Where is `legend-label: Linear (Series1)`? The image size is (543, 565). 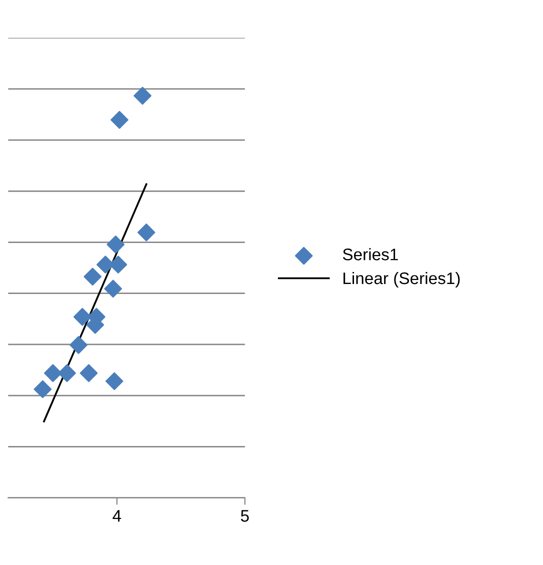 legend-label: Linear (Series1) is located at coordinates (402, 280).